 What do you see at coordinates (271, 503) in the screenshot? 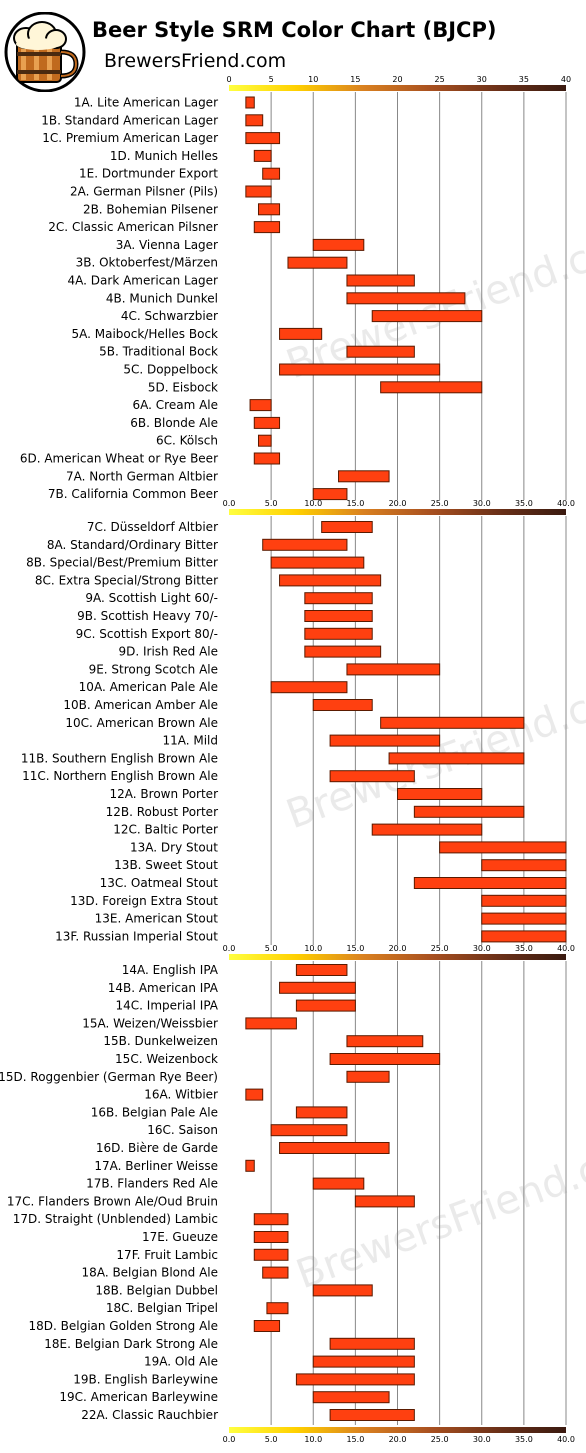
I see `x-tick-label: 5.0` at bounding box center [271, 503].